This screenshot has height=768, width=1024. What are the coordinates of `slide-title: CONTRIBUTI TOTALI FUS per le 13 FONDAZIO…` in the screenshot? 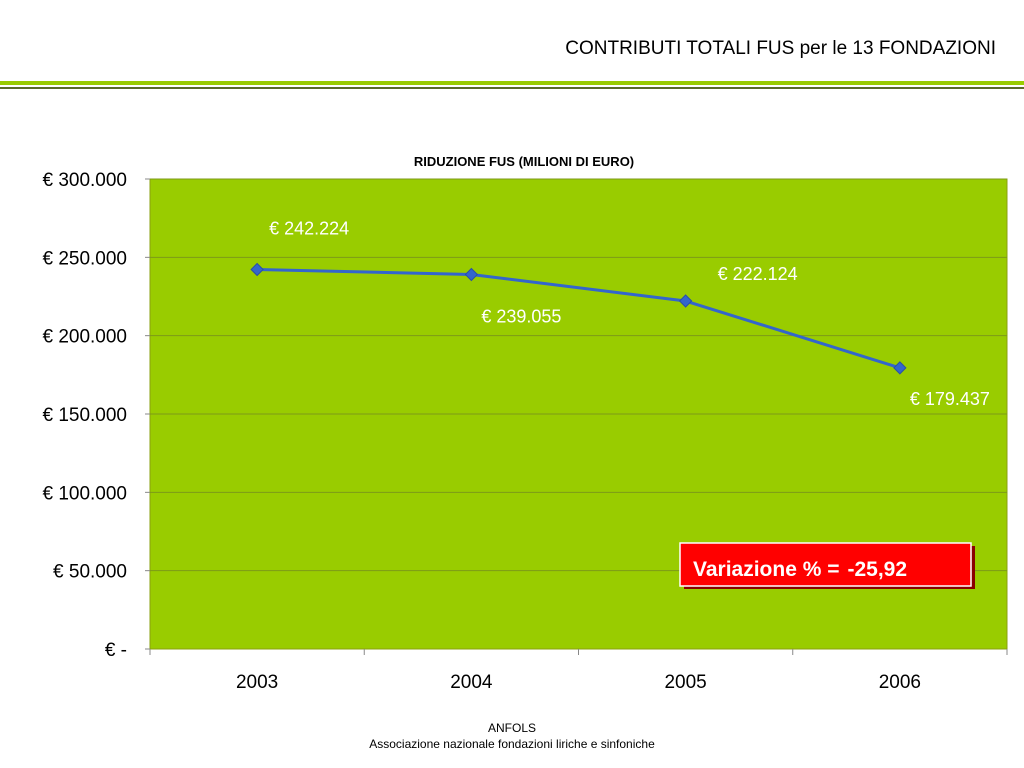 It's located at (780, 48).